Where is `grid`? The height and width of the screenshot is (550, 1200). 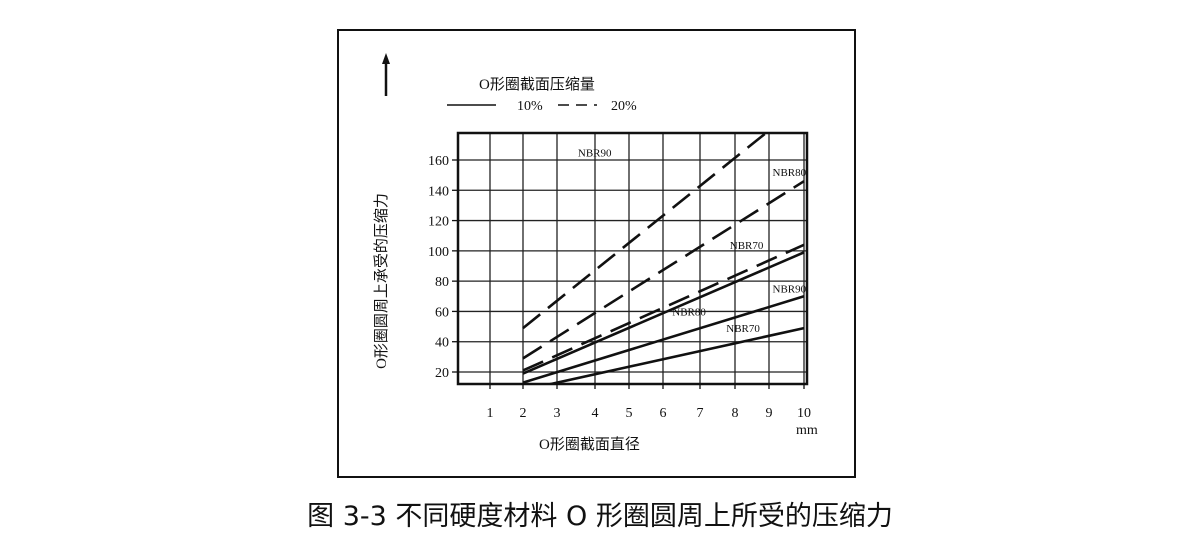
grid is located at coordinates (632, 258).